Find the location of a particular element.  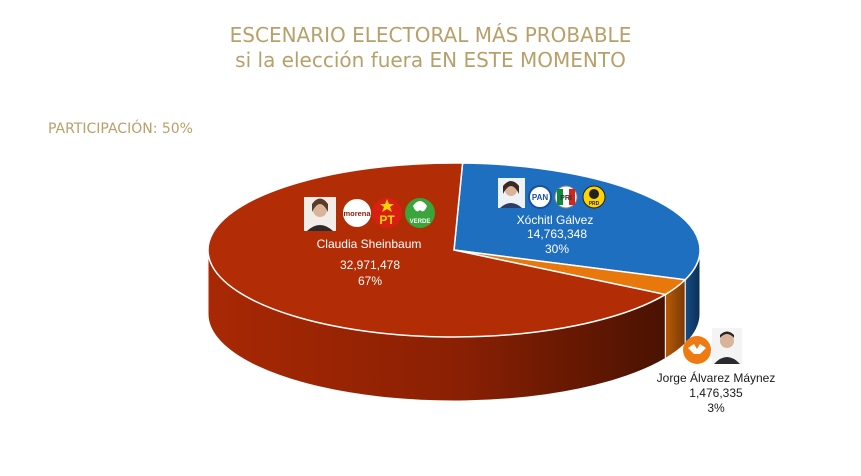

mc-logo-icon is located at coordinates (697, 350).